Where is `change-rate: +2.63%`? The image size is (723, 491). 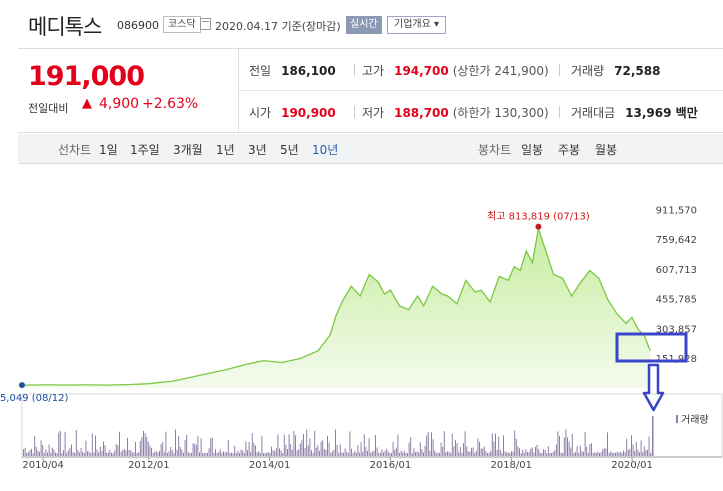 change-rate: +2.63% is located at coordinates (170, 104).